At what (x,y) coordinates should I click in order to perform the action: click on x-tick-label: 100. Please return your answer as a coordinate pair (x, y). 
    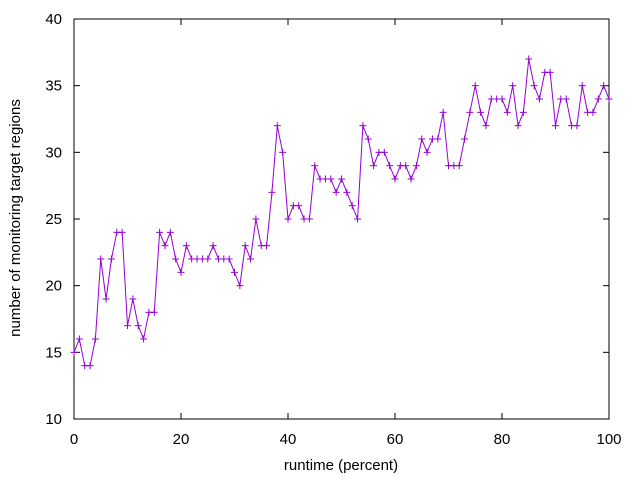
    Looking at the image, I should click on (608, 439).